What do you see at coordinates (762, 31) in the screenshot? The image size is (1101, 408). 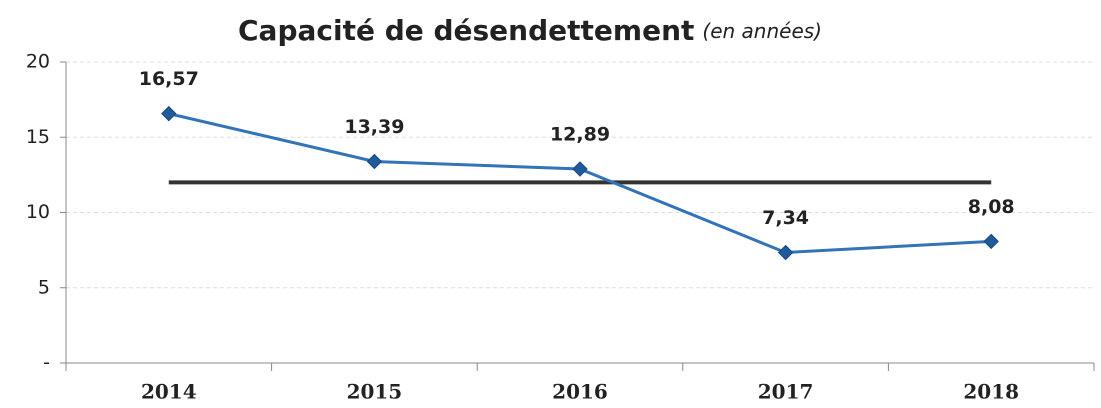 I see `subtitle: (en années)` at bounding box center [762, 31].